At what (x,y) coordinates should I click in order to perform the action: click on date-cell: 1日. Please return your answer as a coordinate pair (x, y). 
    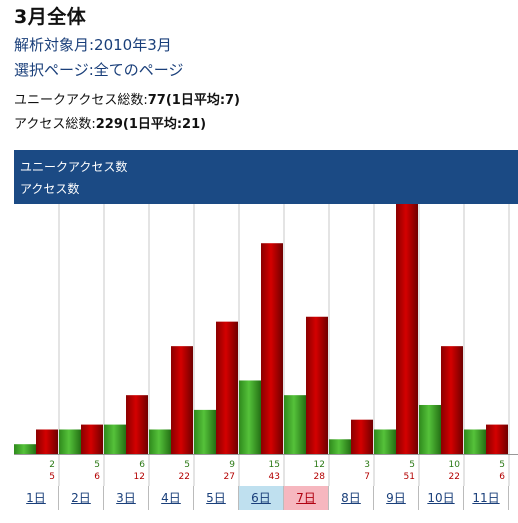
    Looking at the image, I should click on (36, 498).